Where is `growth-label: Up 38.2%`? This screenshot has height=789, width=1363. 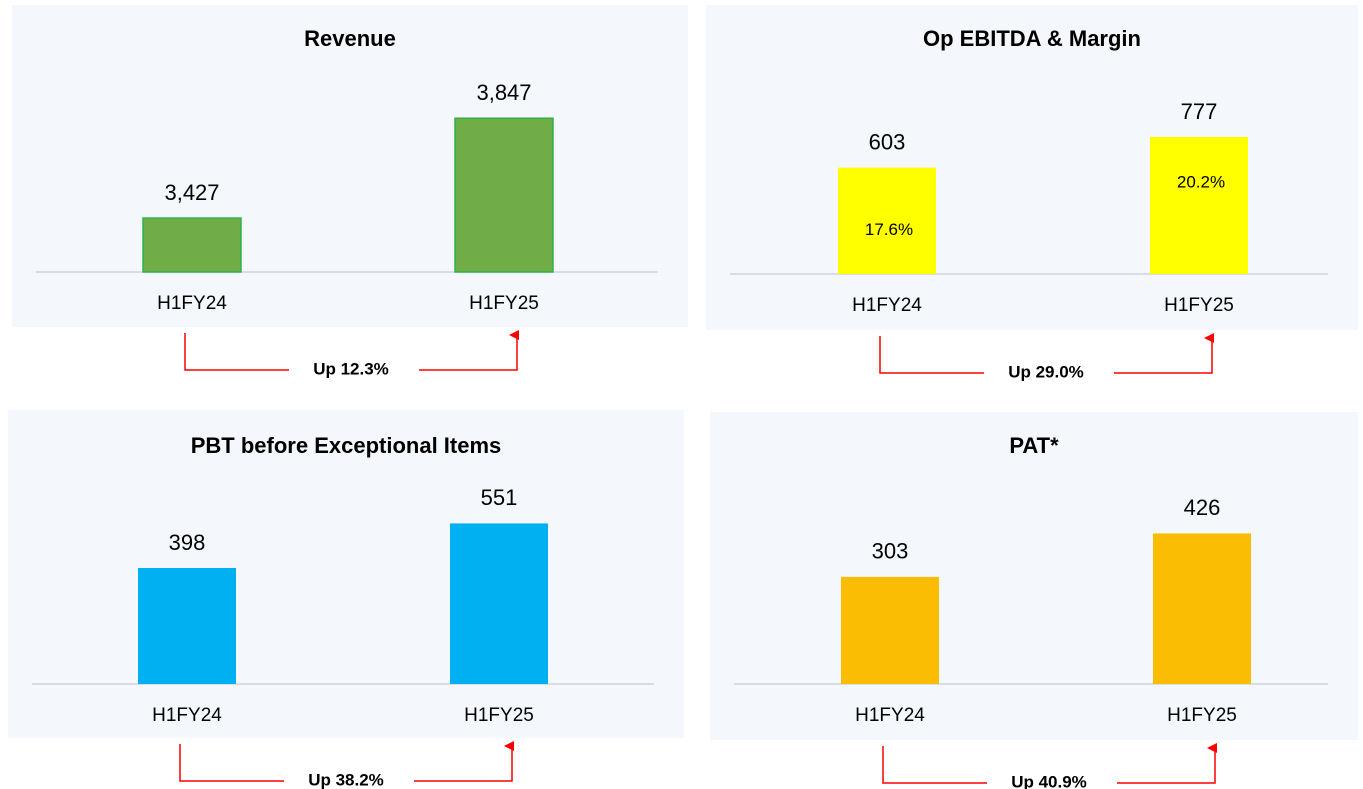 growth-label: Up 38.2% is located at coordinates (346, 779).